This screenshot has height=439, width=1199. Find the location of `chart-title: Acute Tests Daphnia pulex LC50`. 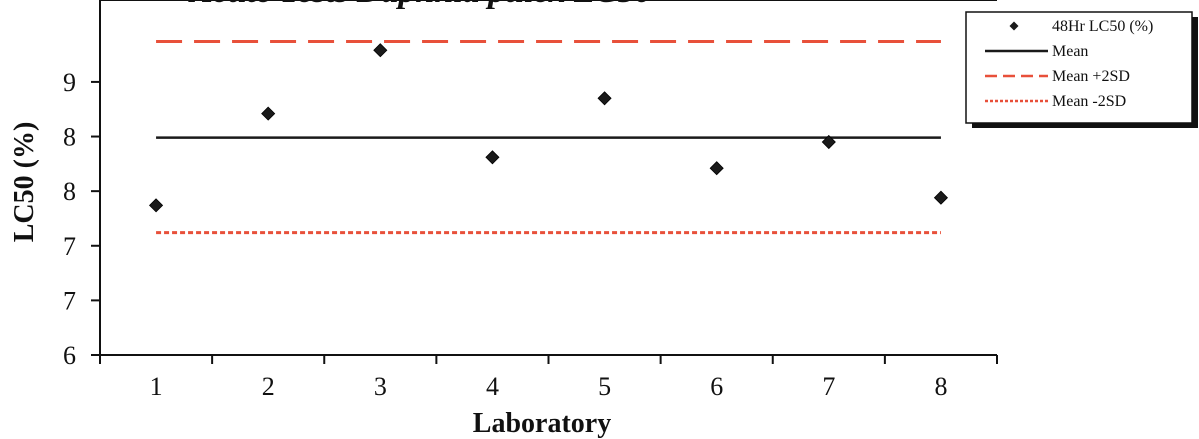

chart-title: Acute Tests Daphnia pulex LC50 is located at coordinates (420, 5).